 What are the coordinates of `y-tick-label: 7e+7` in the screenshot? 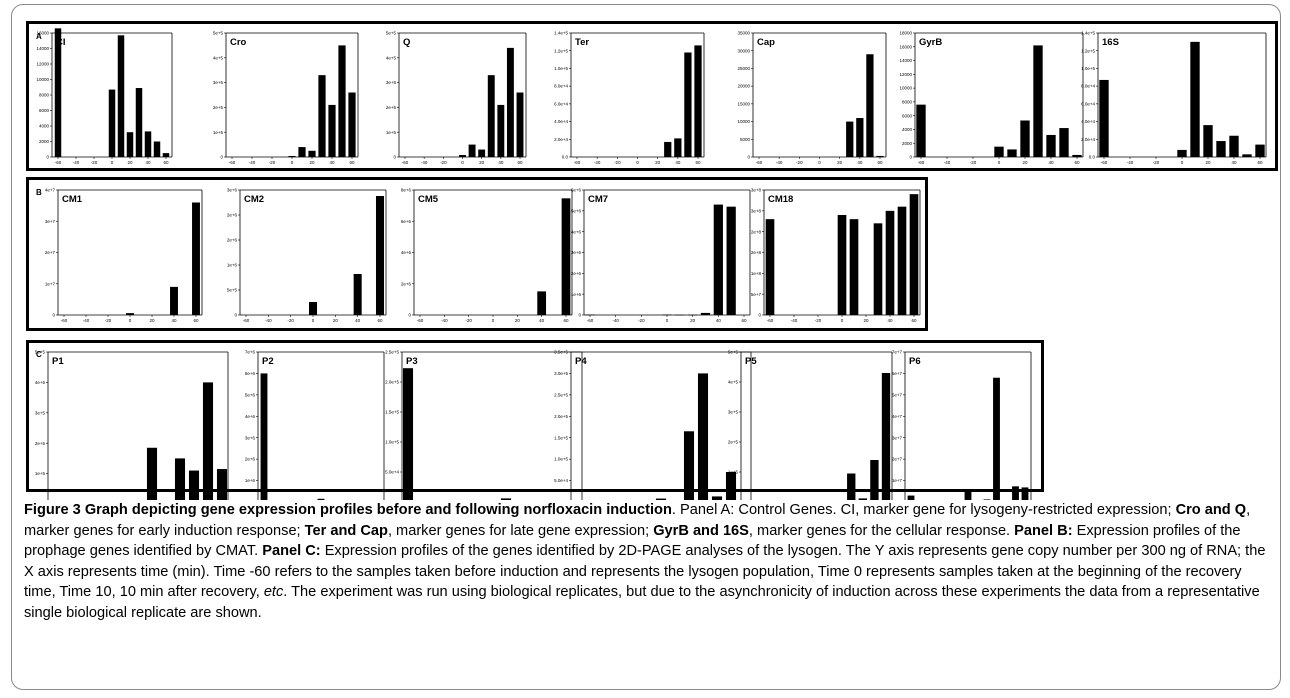 It's located at (897, 352).